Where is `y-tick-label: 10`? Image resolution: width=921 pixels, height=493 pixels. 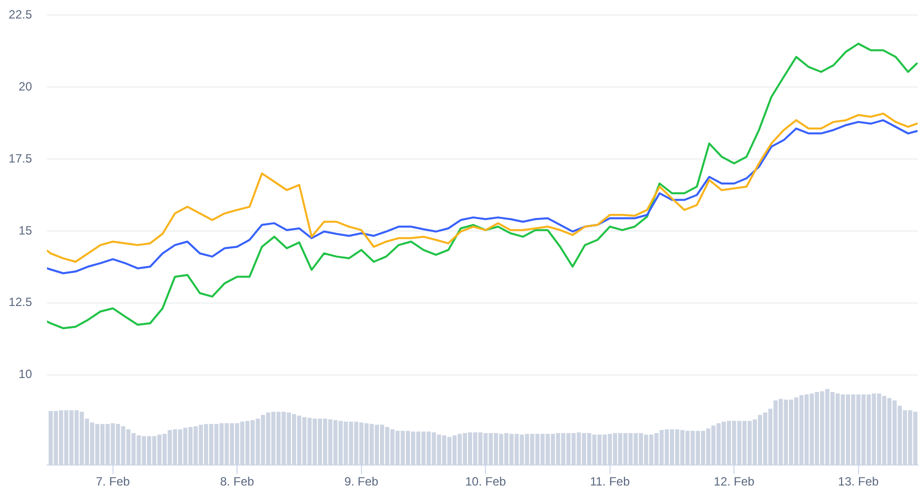
y-tick-label: 10 is located at coordinates (25, 374).